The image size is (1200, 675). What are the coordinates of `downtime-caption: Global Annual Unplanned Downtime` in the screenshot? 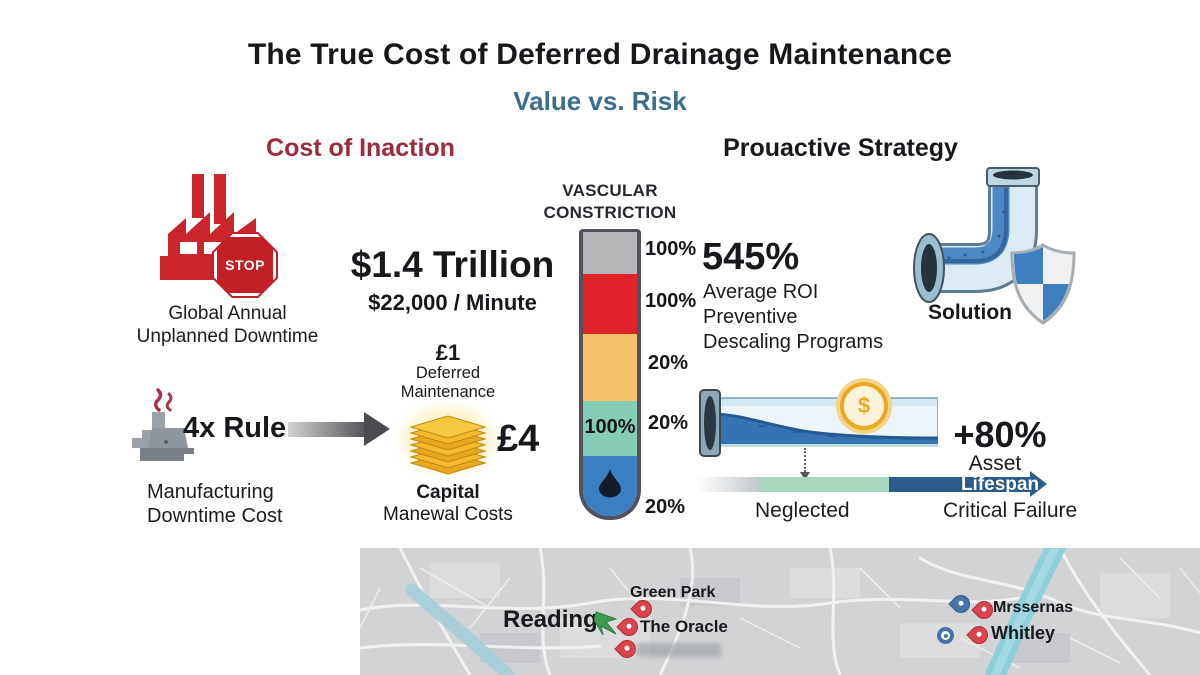 It's located at (227, 325).